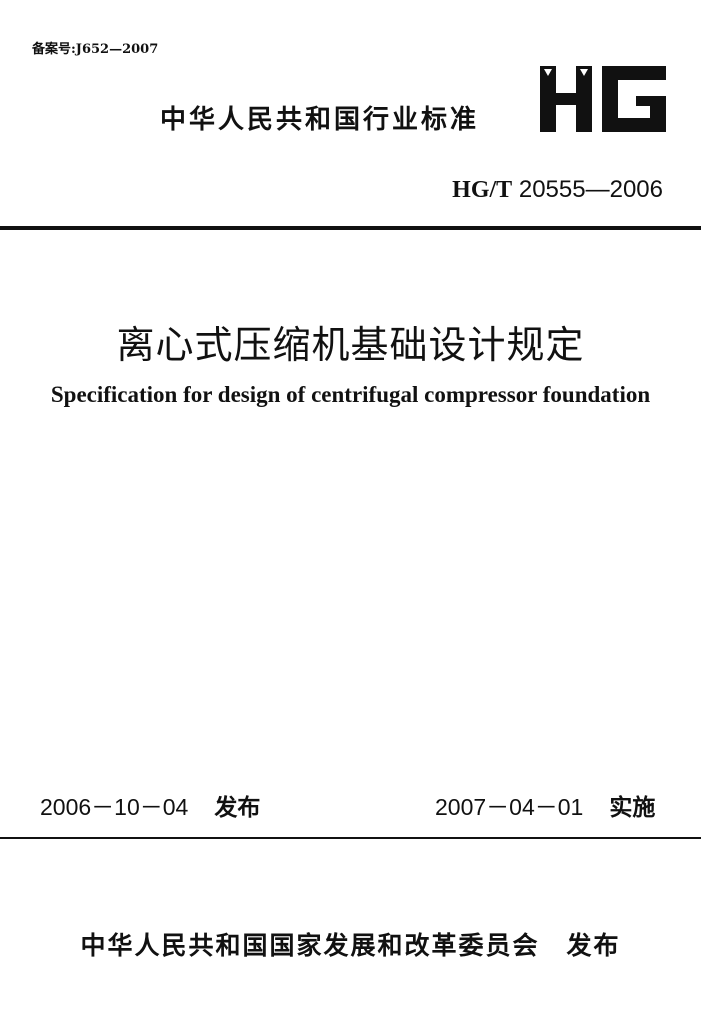 This screenshot has height=1024, width=701. Describe the element at coordinates (603, 99) in the screenshot. I see `hg-logo` at that location.